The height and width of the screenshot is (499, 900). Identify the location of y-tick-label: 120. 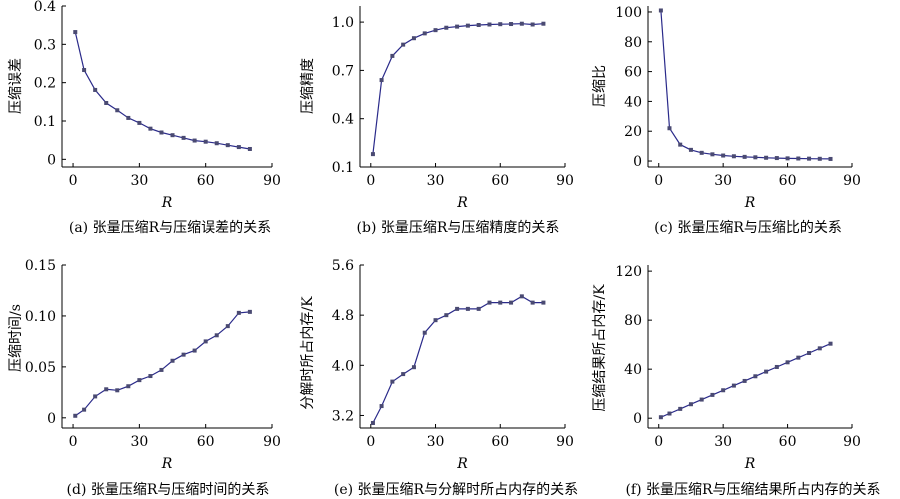
(628, 272).